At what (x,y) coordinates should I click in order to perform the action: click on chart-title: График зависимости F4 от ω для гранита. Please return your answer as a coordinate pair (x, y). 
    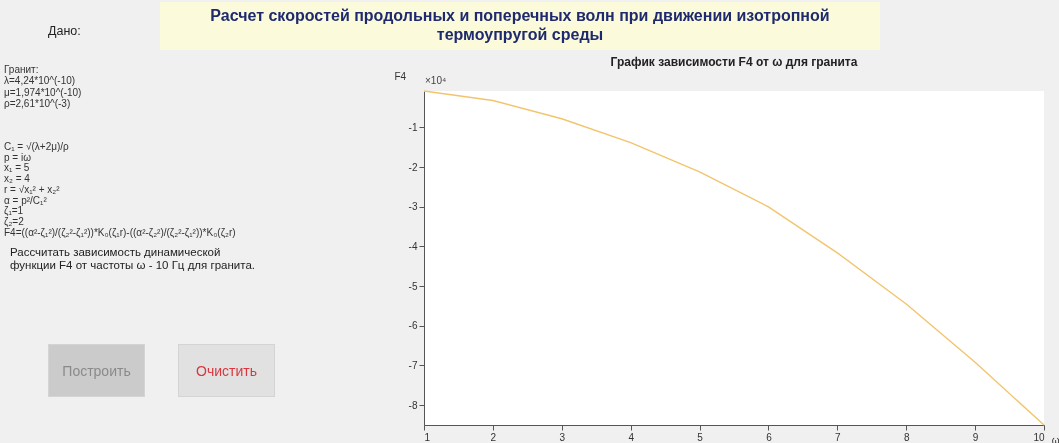
    Looking at the image, I should click on (734, 62).